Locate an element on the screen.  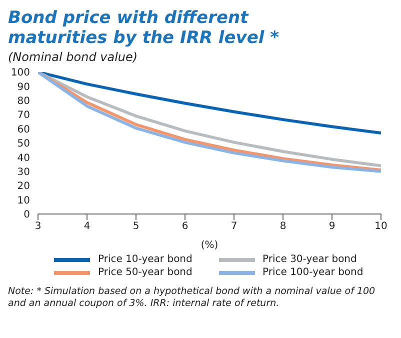
y-tick-label: 0 is located at coordinates (27, 215).